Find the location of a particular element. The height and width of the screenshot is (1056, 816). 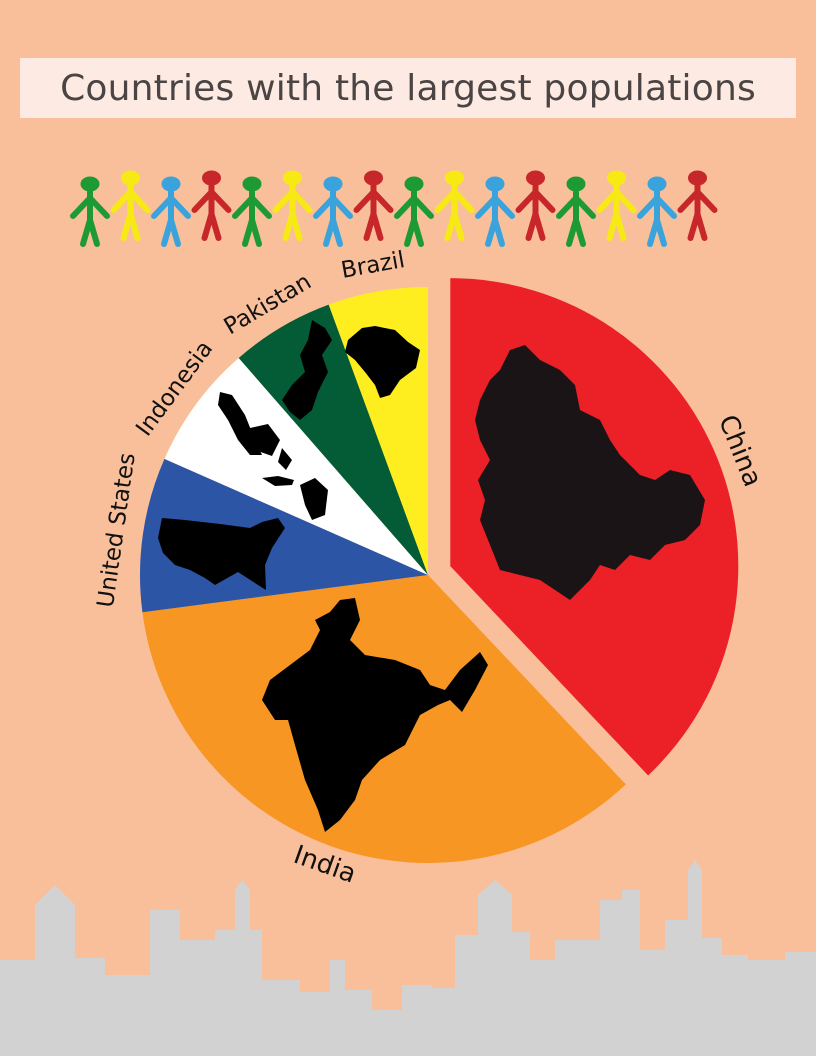

indonesia-map-icon is located at coordinates (273, 456).